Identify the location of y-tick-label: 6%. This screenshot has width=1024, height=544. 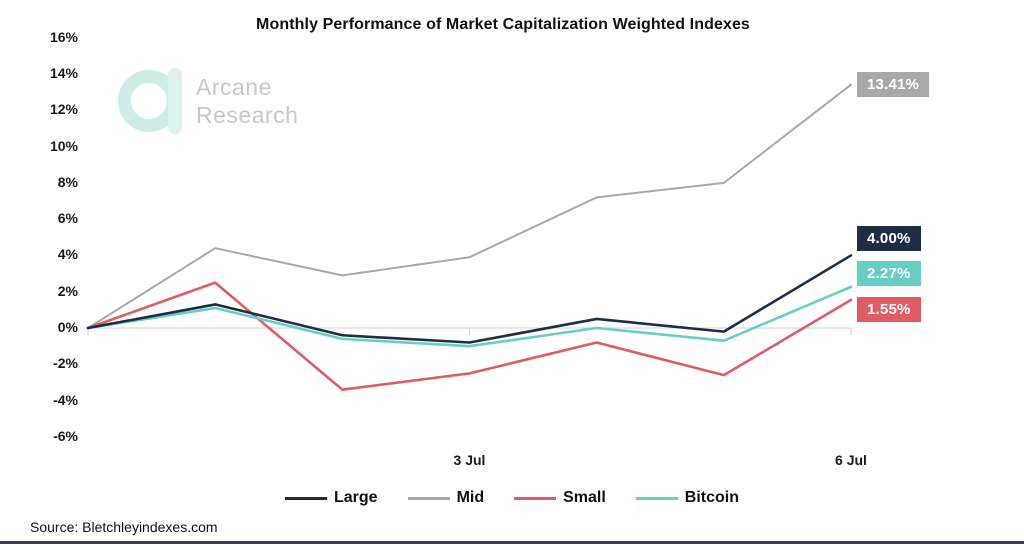
(67, 218).